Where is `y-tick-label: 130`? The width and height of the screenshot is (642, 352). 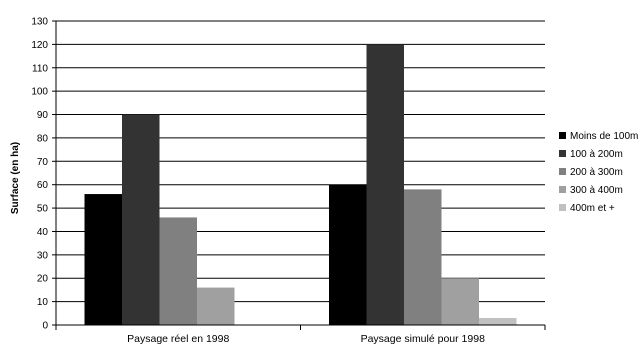
y-tick-label: 130 is located at coordinates (39, 22).